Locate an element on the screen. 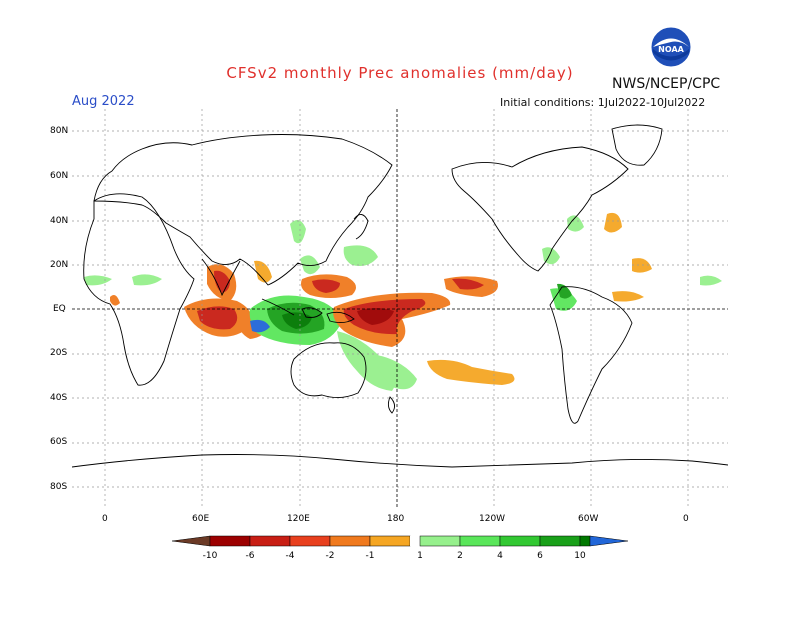 The height and width of the screenshot is (618, 800). lon-label: 60E is located at coordinates (201, 519).